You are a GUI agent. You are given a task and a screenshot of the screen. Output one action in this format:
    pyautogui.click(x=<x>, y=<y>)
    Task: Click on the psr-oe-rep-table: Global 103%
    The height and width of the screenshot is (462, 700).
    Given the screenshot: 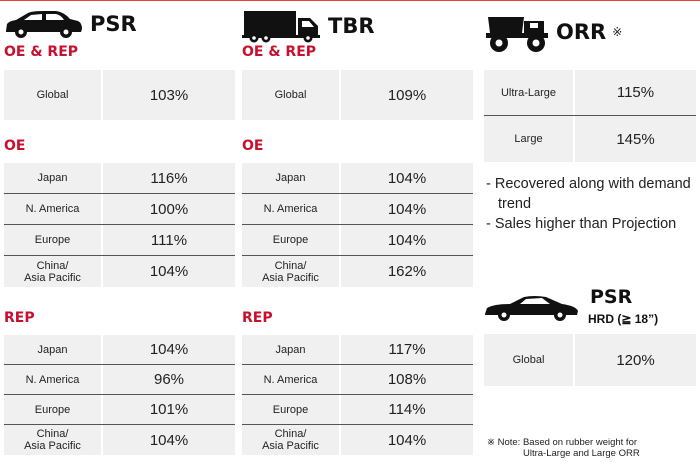 What is the action you would take?
    pyautogui.click(x=119, y=95)
    